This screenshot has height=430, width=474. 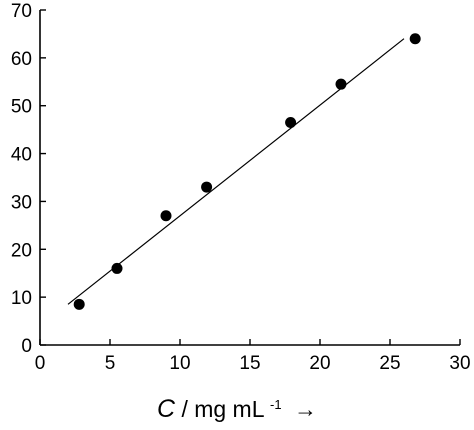 I want to click on x-tick-label-4: 20, so click(x=319, y=363).